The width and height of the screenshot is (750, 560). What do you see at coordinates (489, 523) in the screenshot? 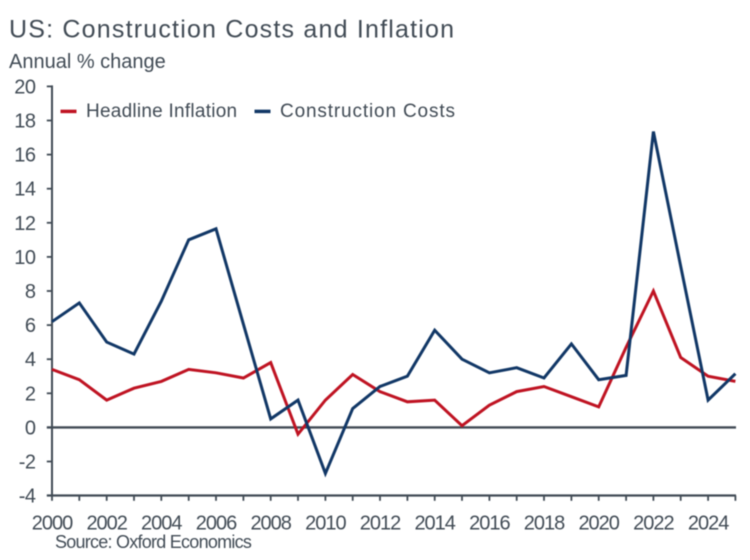
I see `svg-text: 2016` at bounding box center [489, 523].